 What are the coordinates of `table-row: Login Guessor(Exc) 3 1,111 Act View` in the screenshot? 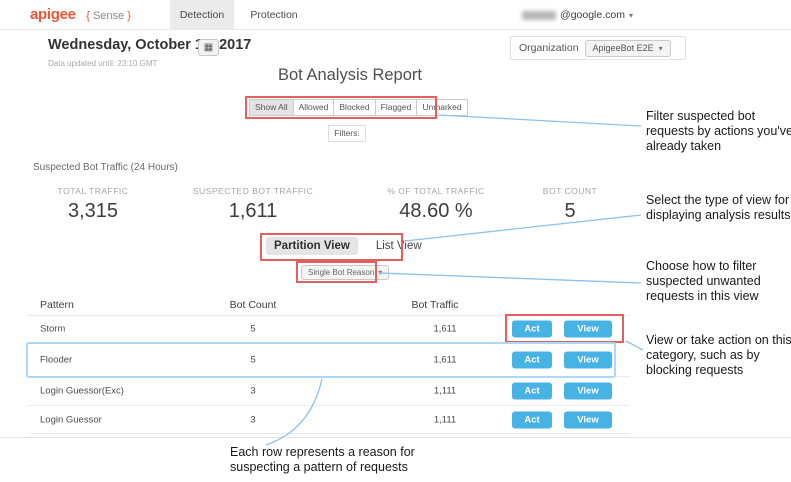 It's located at (329, 391).